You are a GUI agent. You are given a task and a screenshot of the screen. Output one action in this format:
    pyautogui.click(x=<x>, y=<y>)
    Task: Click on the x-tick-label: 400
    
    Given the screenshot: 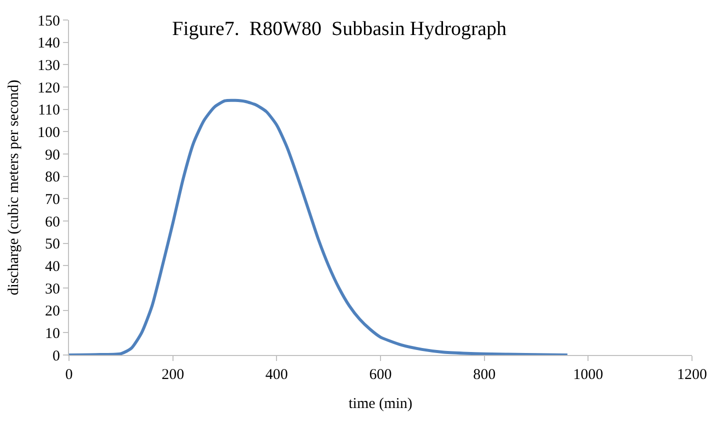 What is the action you would take?
    pyautogui.click(x=276, y=375)
    